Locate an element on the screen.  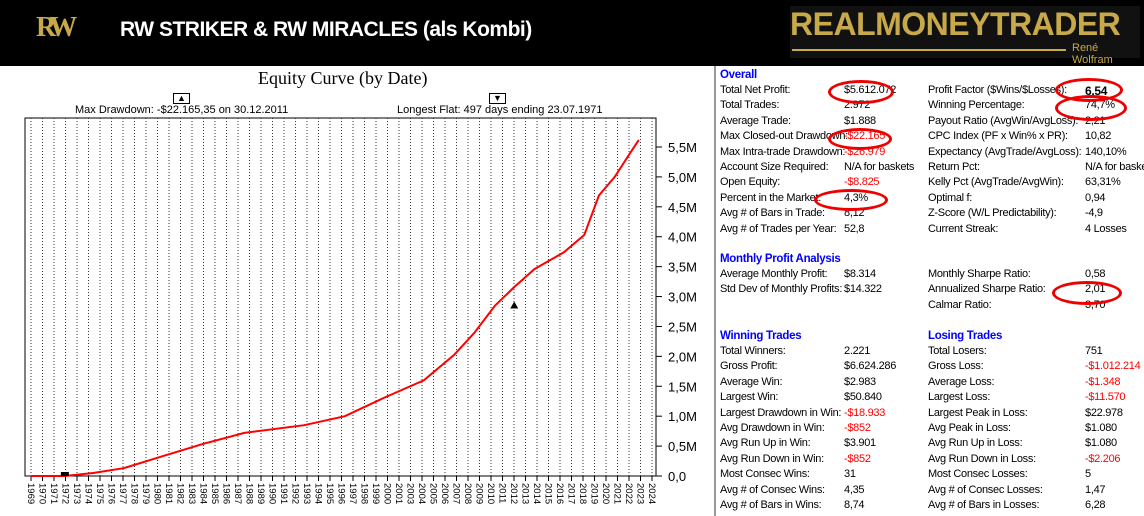
stat-label: Largest Loss: is located at coordinates (959, 397).